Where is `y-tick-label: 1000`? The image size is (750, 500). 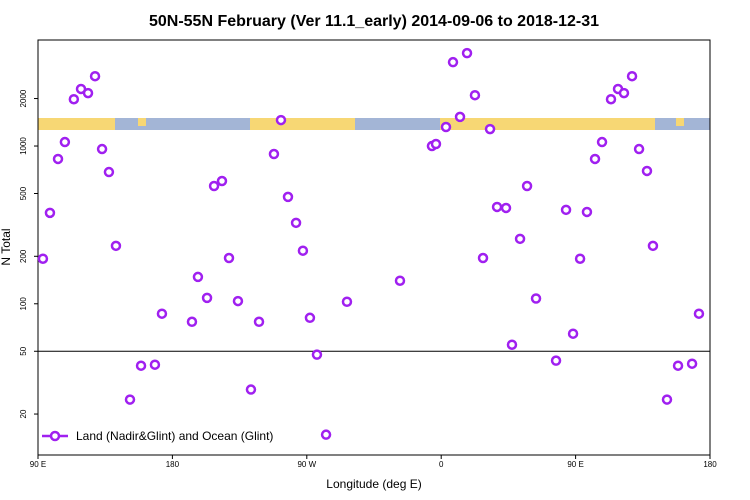 y-tick-label: 1000 is located at coordinates (23, 146).